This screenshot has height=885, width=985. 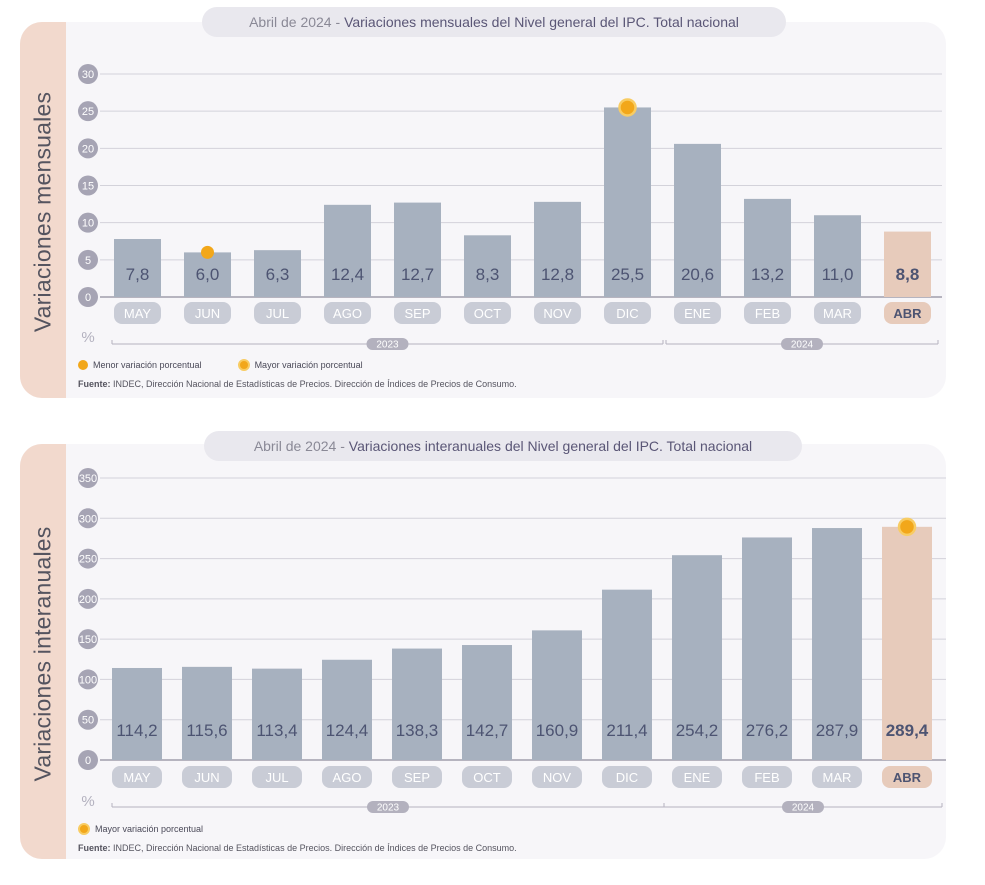 I want to click on bar-jun, so click(x=207, y=274).